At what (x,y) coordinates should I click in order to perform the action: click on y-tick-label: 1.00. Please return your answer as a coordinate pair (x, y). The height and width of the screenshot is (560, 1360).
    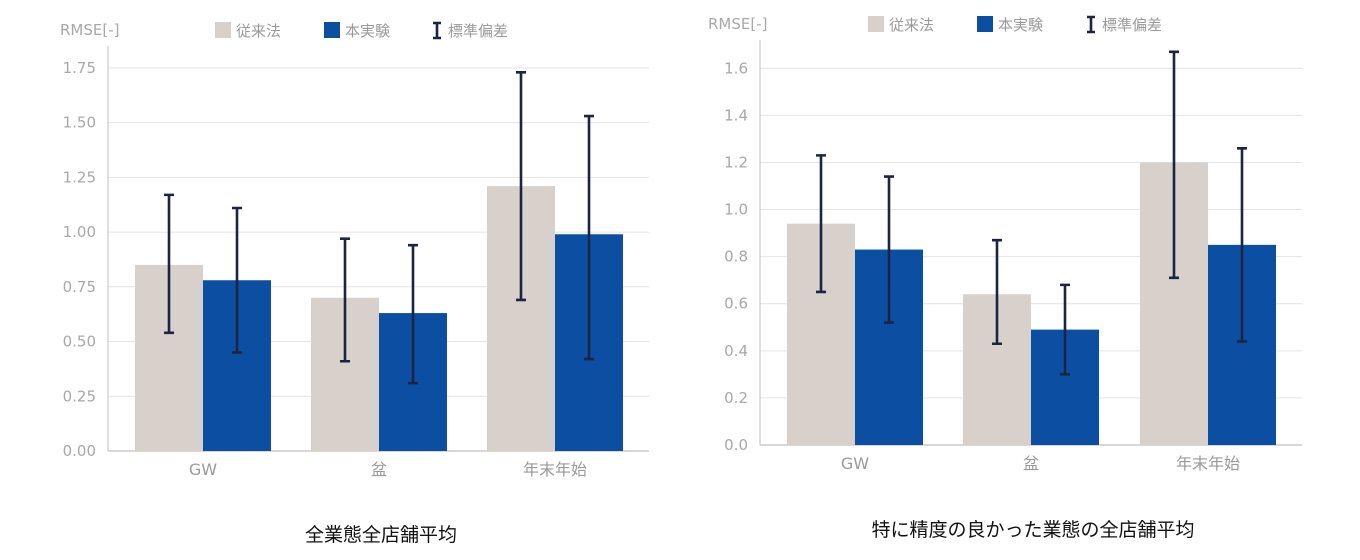
    Looking at the image, I should click on (79, 232).